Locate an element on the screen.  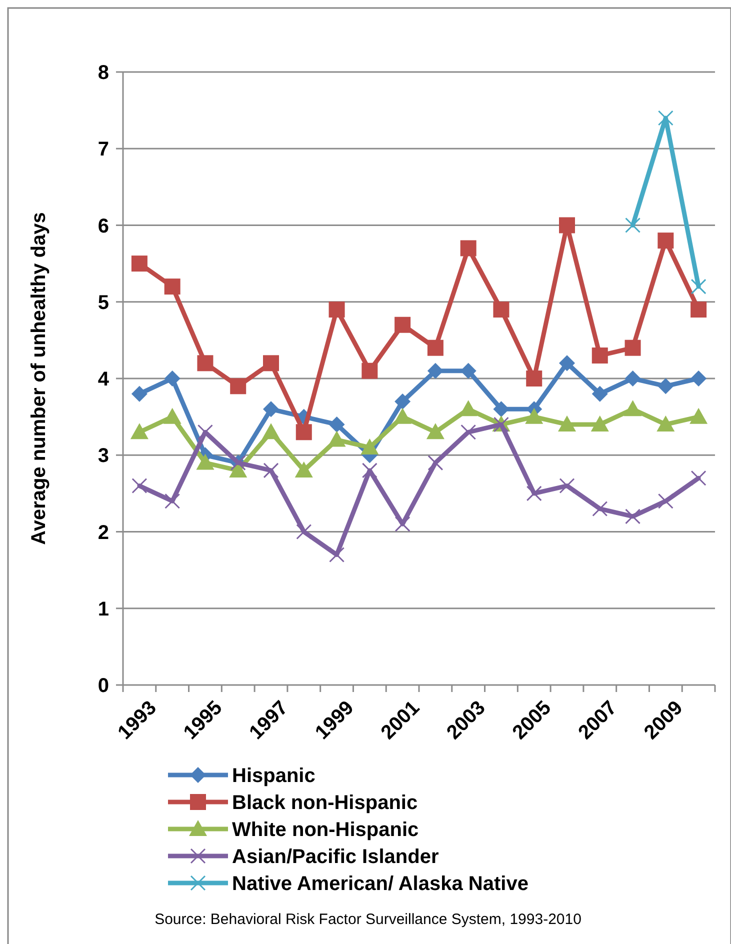
y-tick-label: 0 is located at coordinates (103, 686).